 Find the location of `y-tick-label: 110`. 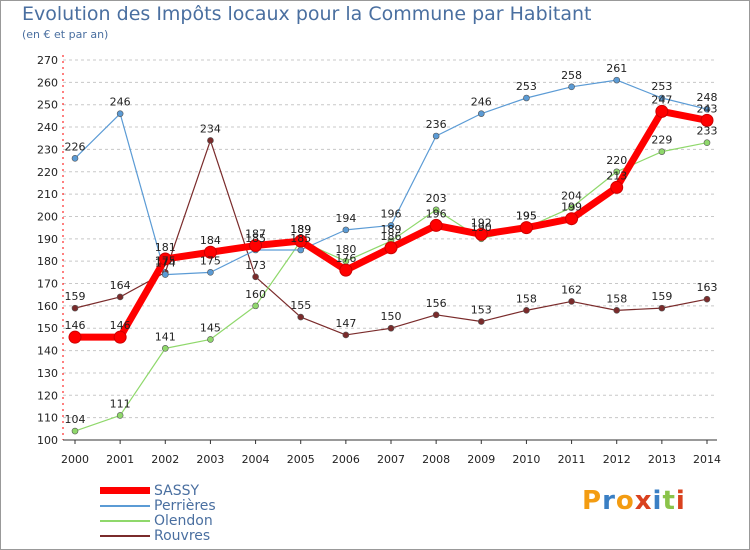

y-tick-label: 110 is located at coordinates (47, 418).